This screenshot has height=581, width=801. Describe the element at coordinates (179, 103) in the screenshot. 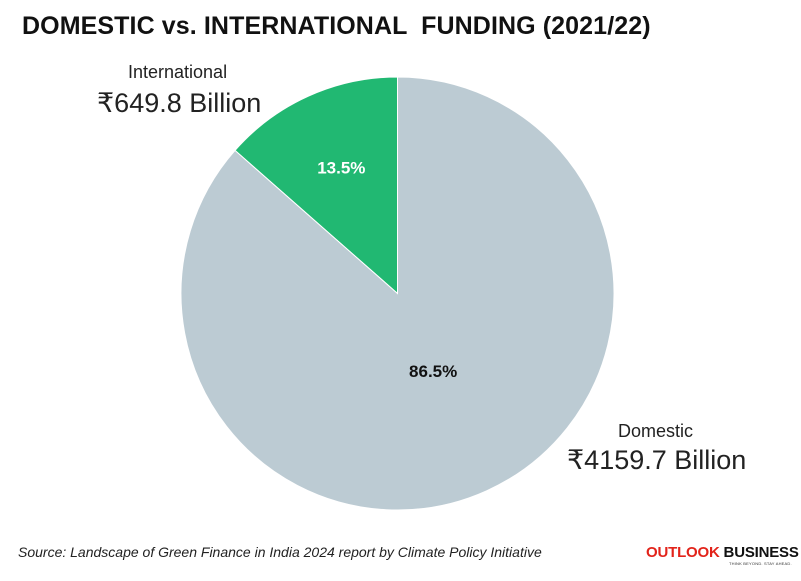

I see `international-value-label: ₹649.8 Billion` at that location.